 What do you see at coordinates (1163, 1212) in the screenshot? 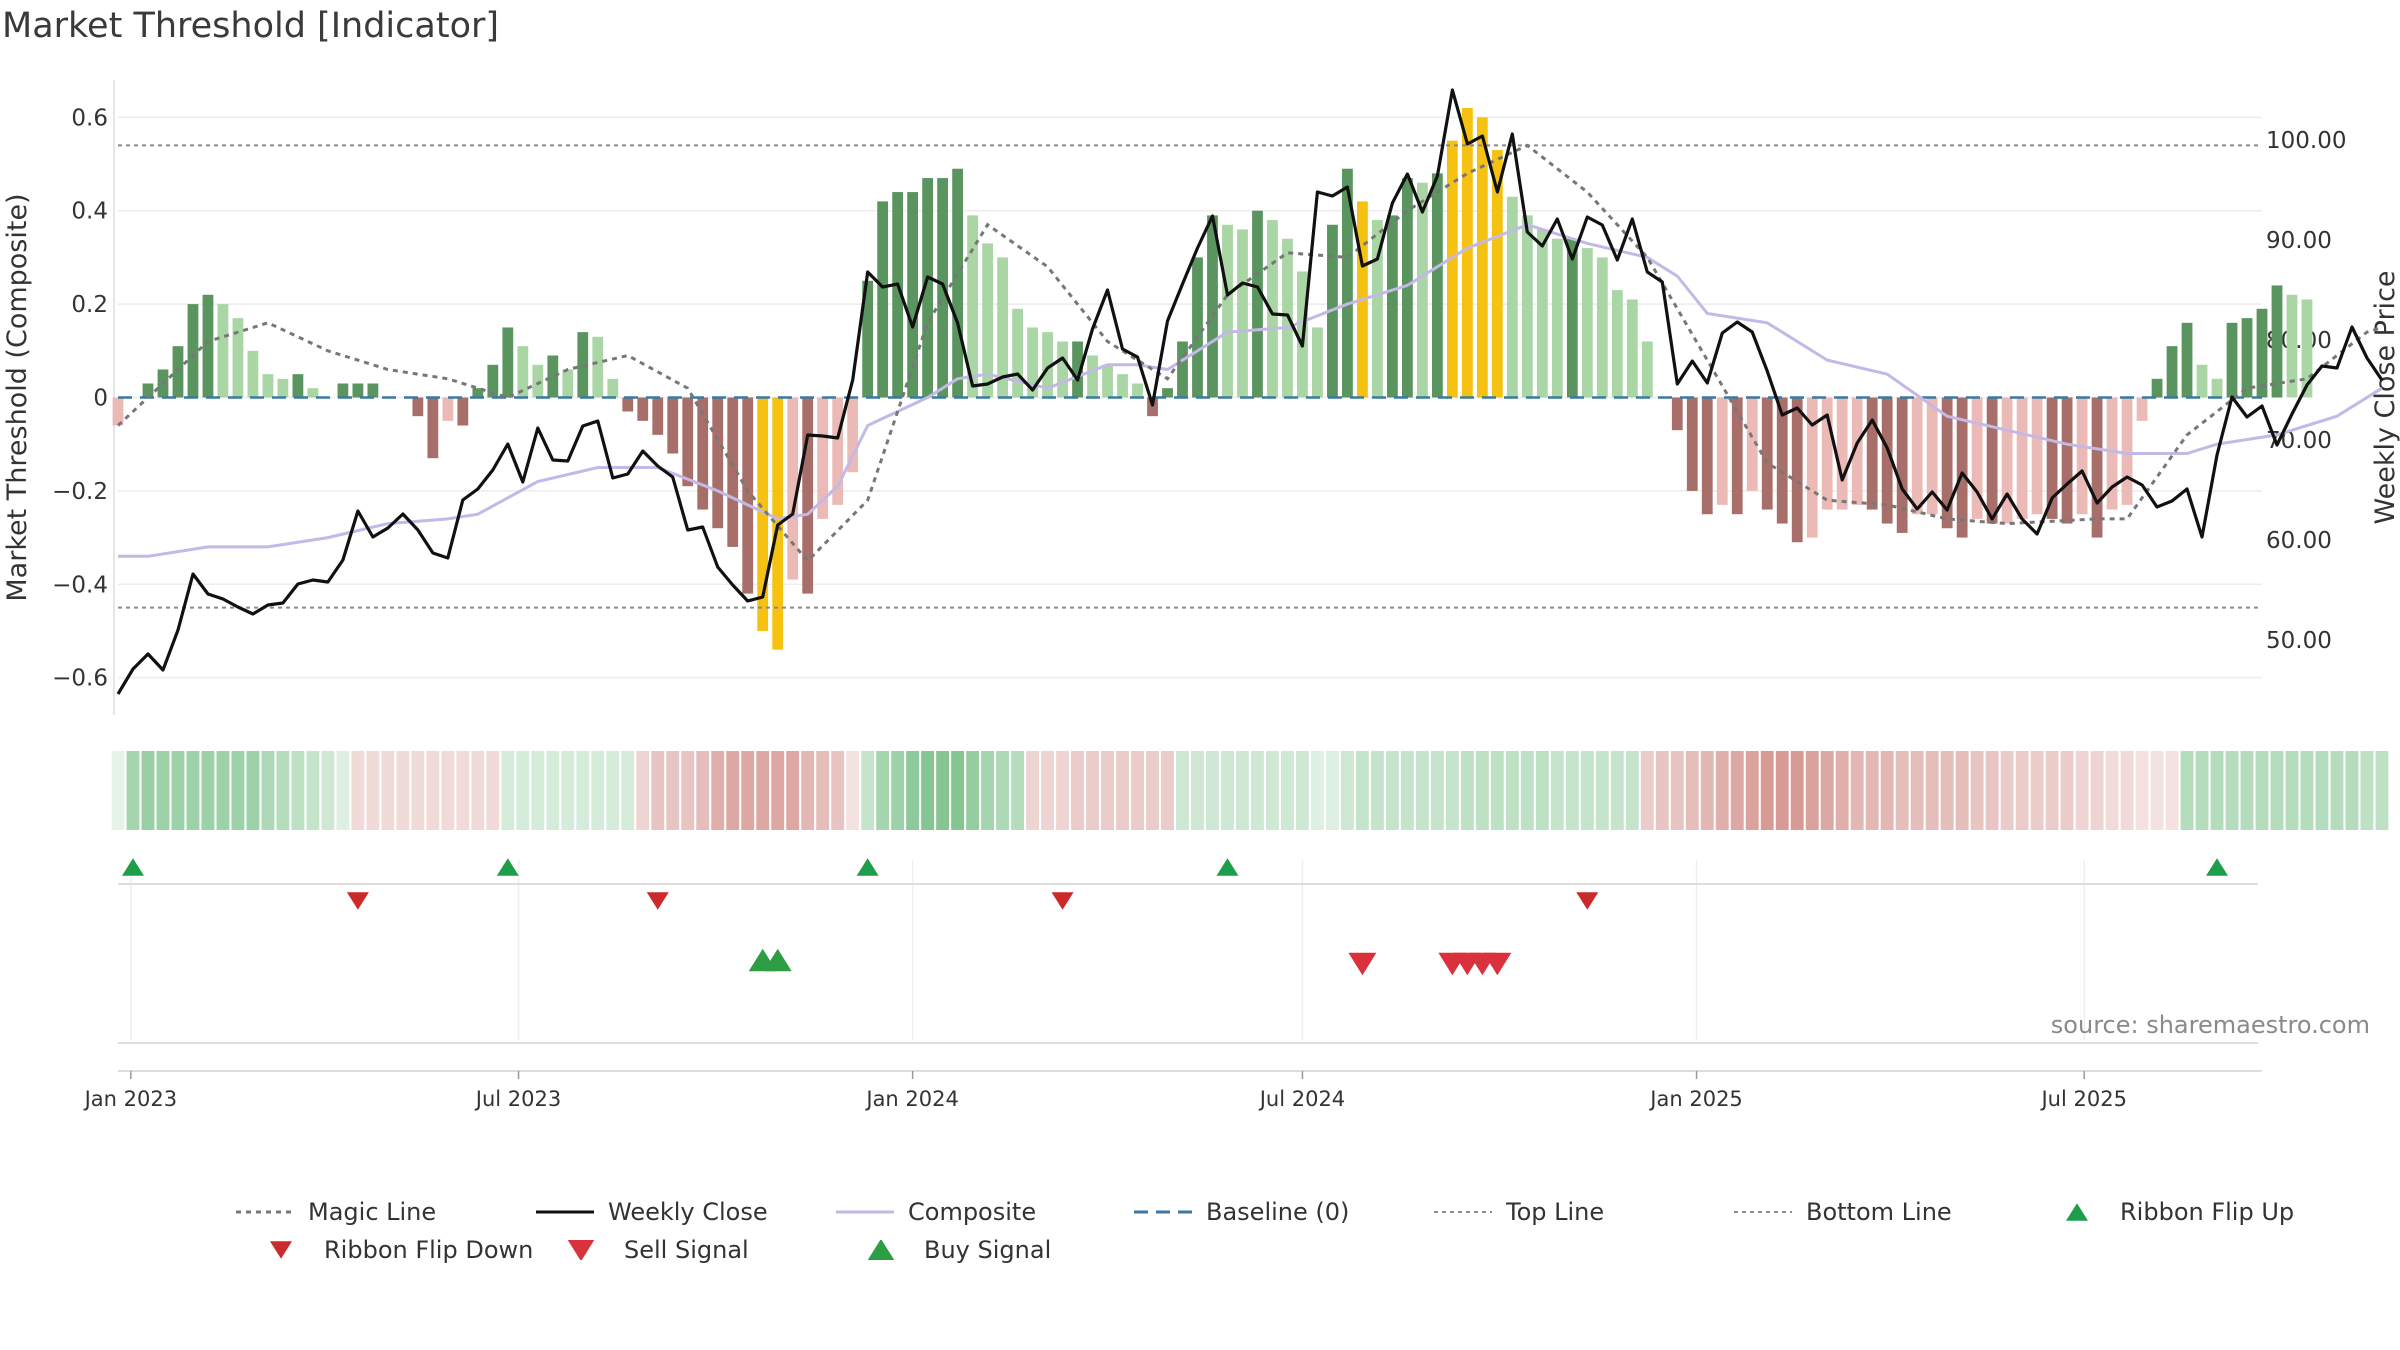
I see `baseline-legend-swatch` at bounding box center [1163, 1212].